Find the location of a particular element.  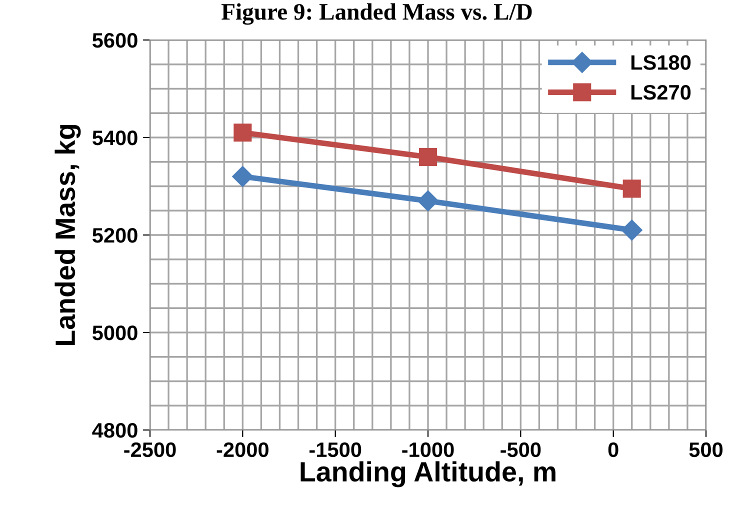

x-tick-label: -1000 is located at coordinates (428, 450).